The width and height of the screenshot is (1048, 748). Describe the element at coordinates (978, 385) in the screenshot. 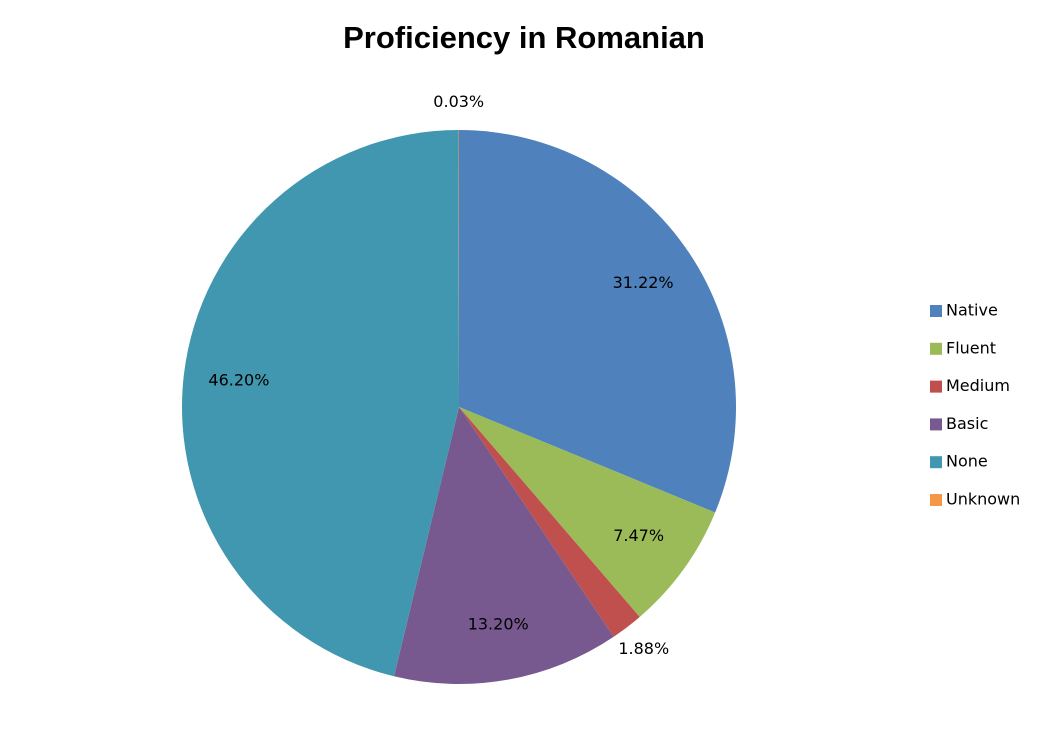

I see `legend-label: Medium` at that location.